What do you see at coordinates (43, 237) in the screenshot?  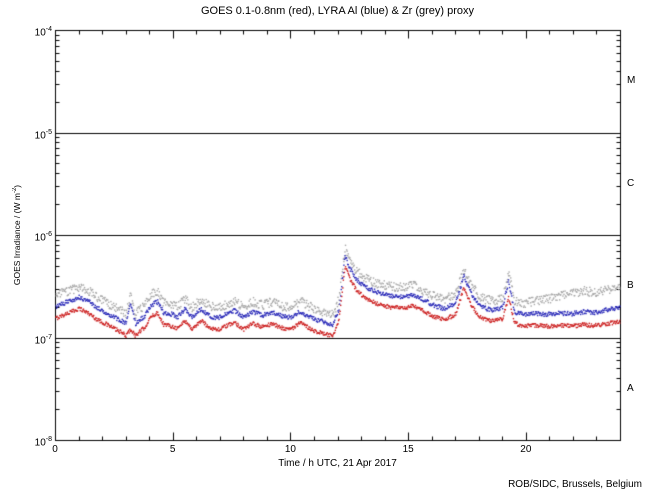 I see `y-tick-label: 10⁻⁶` at bounding box center [43, 237].